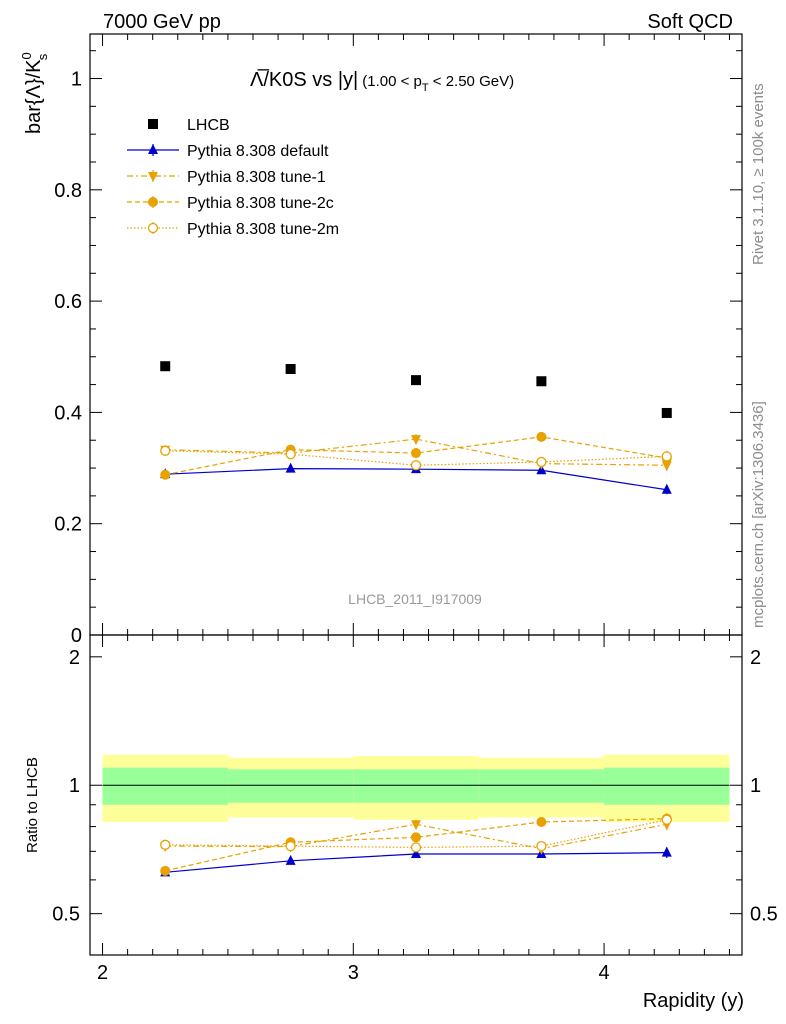  What do you see at coordinates (260, 203) in the screenshot?
I see `legend-label: Pythia 8.308 tune-2c` at bounding box center [260, 203].